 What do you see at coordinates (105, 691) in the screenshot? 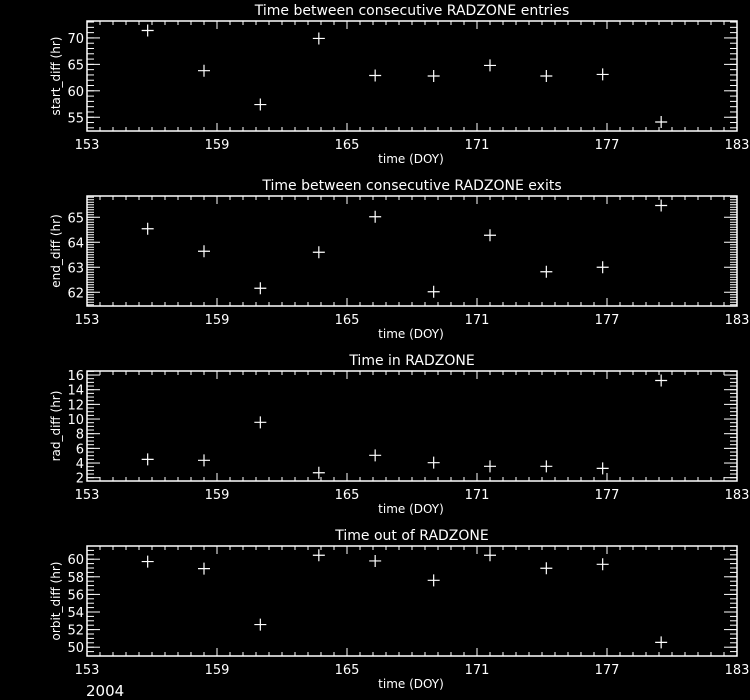
I see `year-label: 2004` at bounding box center [105, 691].